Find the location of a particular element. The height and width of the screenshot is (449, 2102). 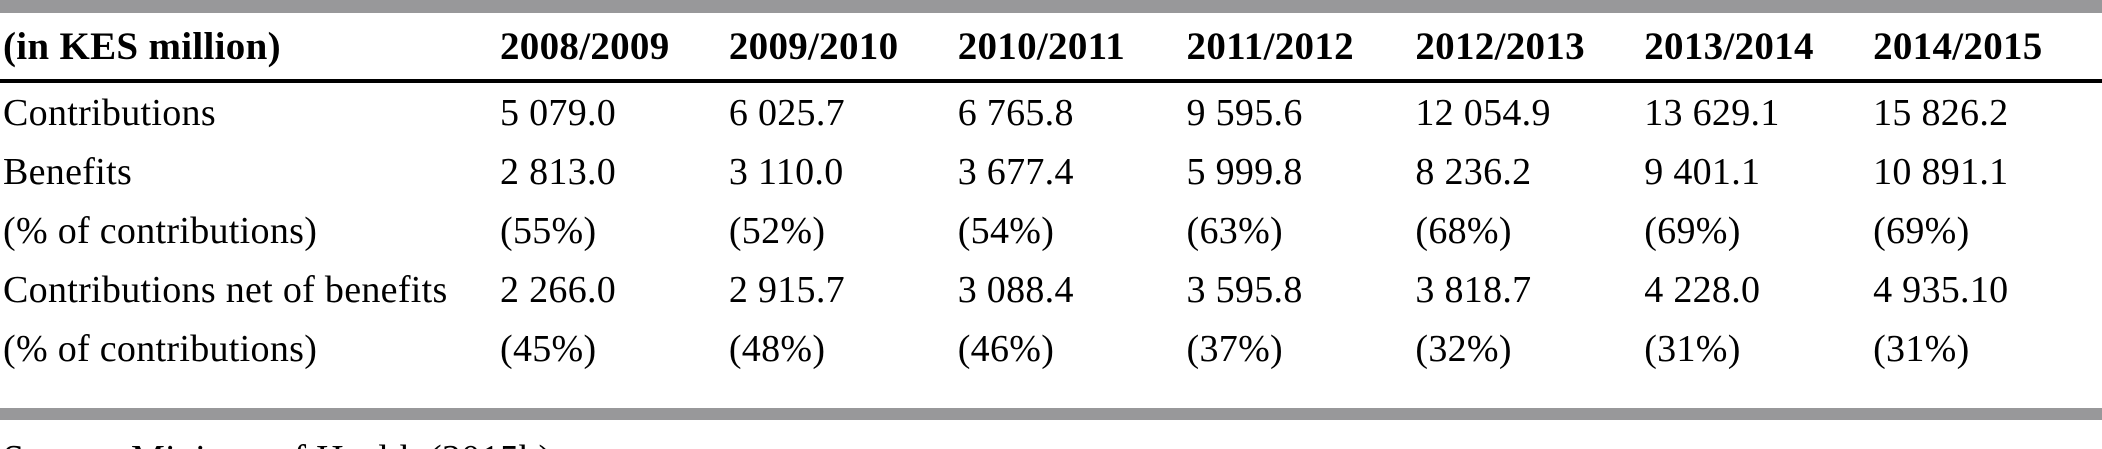

data-cell: (63%) is located at coordinates (1234, 230).